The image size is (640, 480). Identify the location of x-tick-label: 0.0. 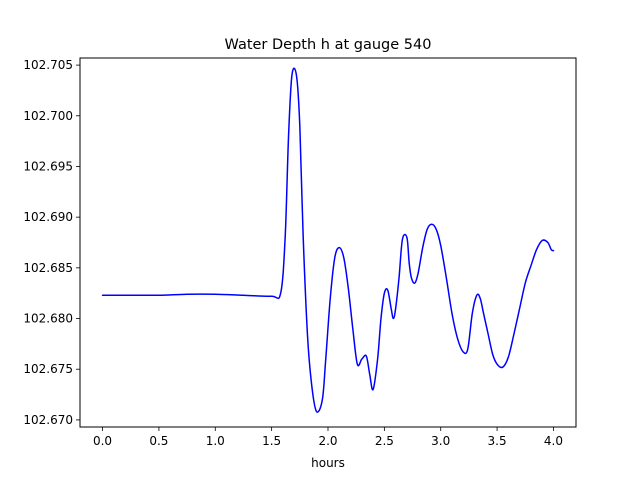
(102, 441).